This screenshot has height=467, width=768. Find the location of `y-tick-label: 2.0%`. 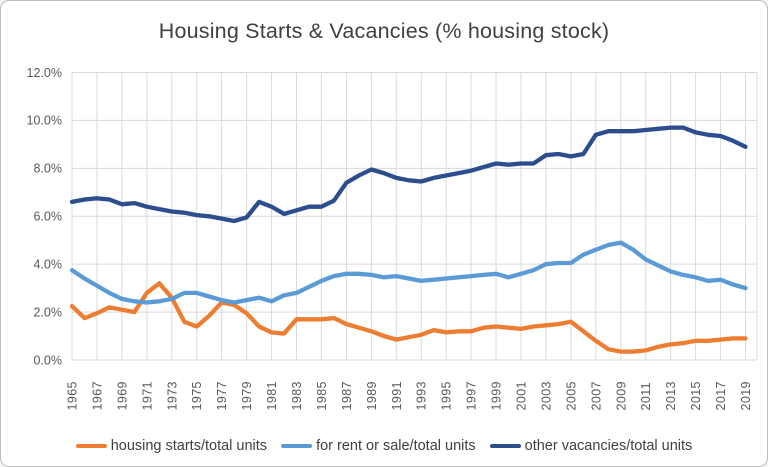

y-tick-label: 2.0% is located at coordinates (48, 312).